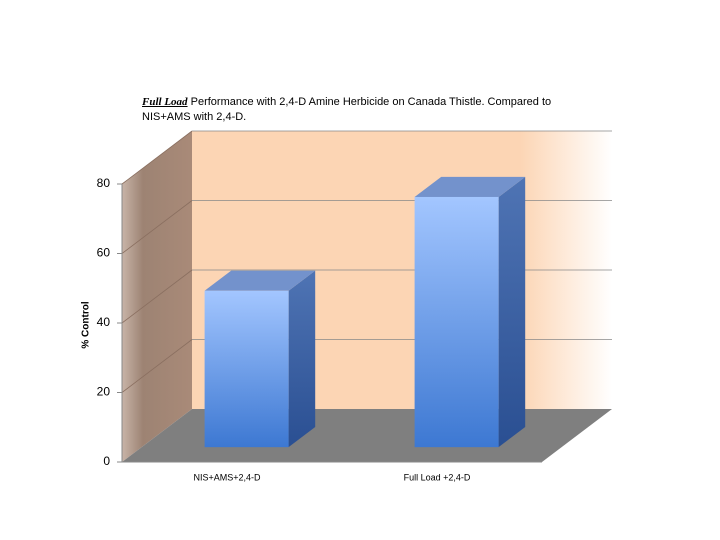 The image size is (720, 540). What do you see at coordinates (106, 461) in the screenshot?
I see `y-tick-label: 0` at bounding box center [106, 461].